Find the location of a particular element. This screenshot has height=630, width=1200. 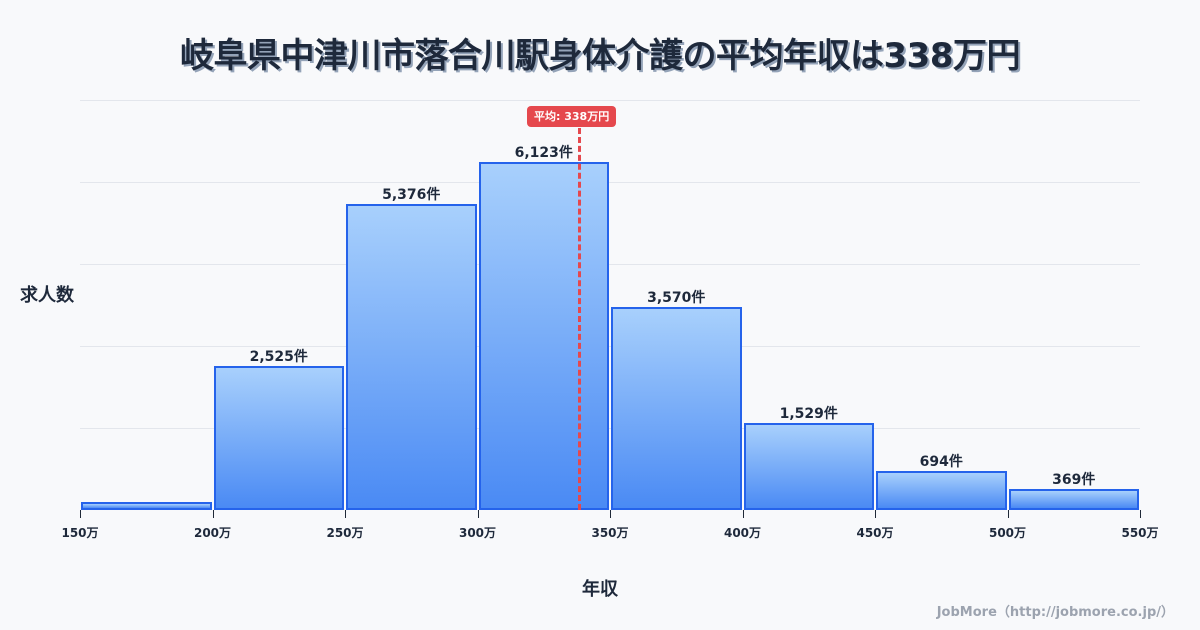

bar-value-label: 694件 is located at coordinates (941, 462).